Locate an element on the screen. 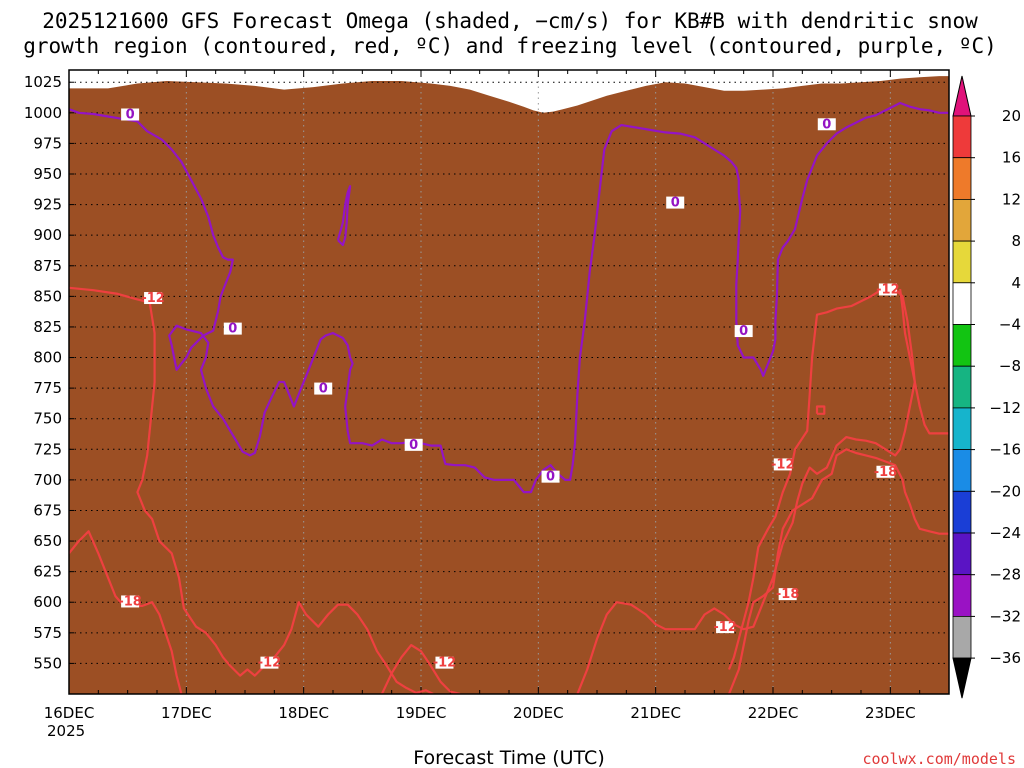 The width and height of the screenshot is (1024, 768). y-tick-label: 925 is located at coordinates (47, 205).